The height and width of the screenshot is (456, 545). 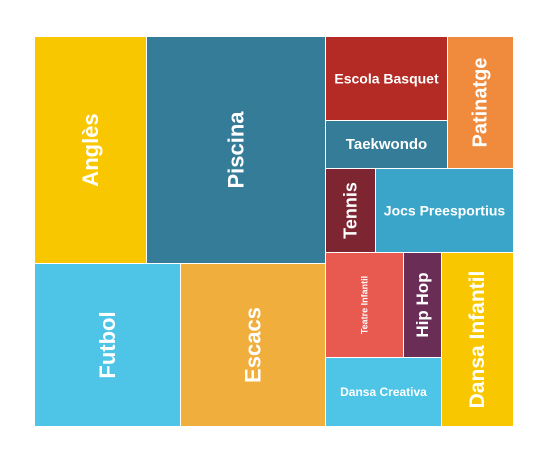 I want to click on treemap-tile-escacs: Escacs, so click(x=253, y=345).